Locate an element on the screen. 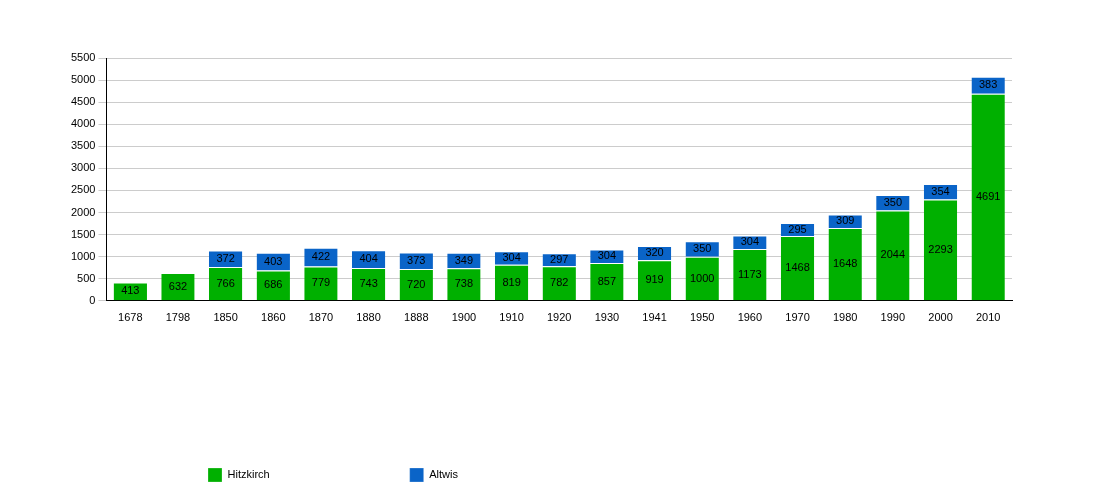  x-tick-label: 1990 is located at coordinates (893, 317).